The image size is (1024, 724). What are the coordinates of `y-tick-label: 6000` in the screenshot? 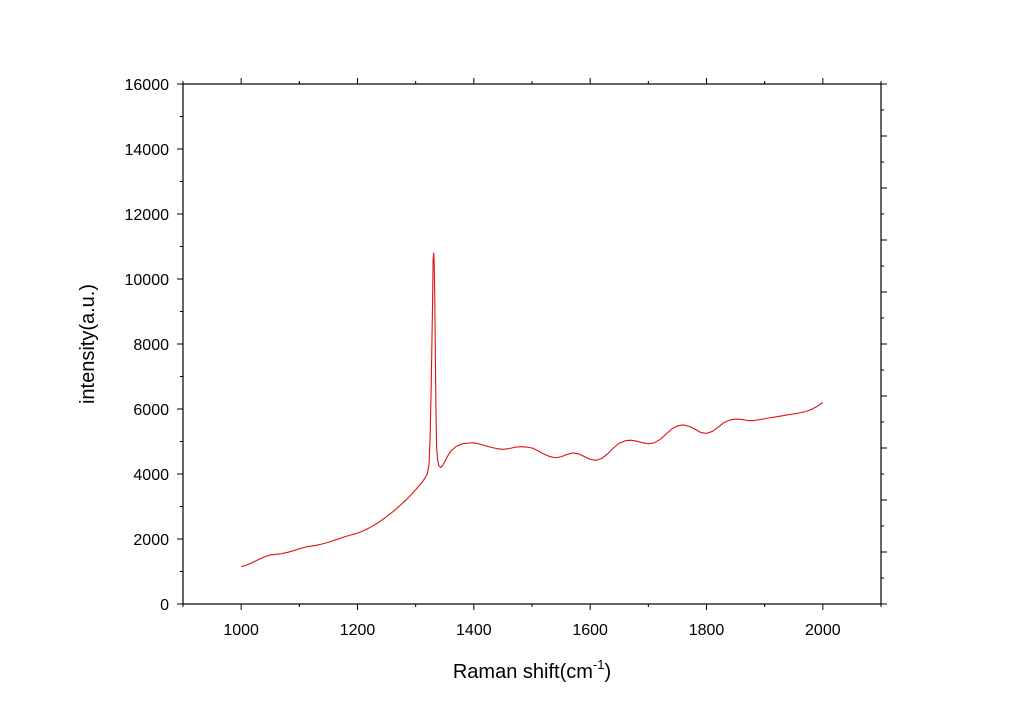 It's located at (151, 410).